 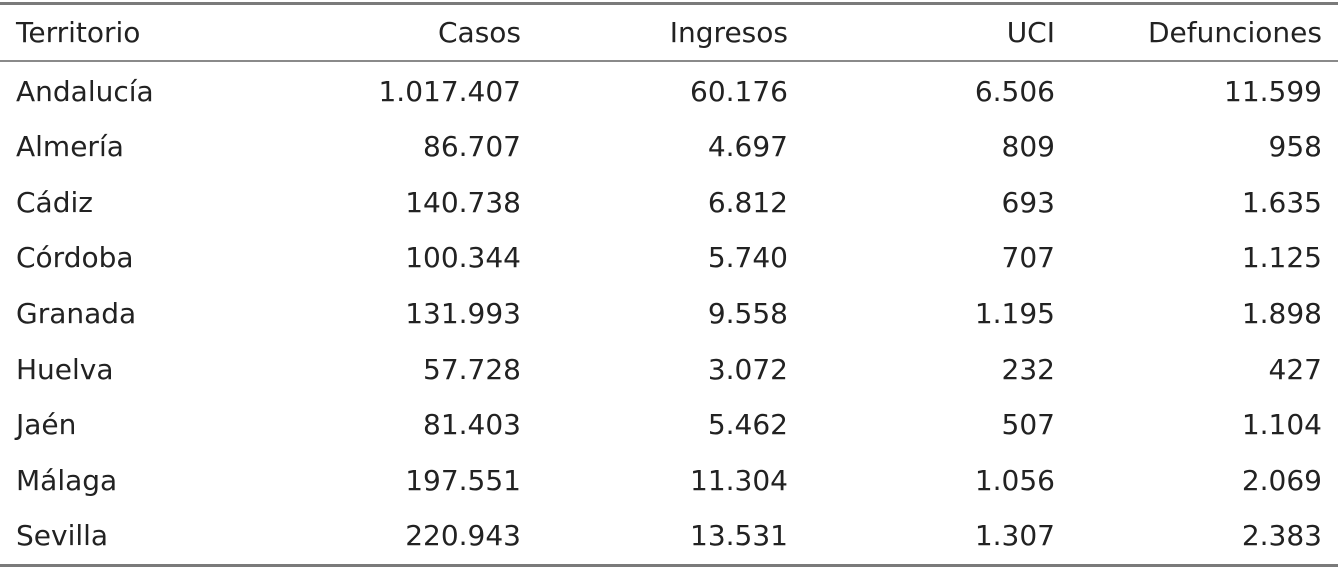 I want to click on cell-territorio: Granada, so click(x=76, y=313).